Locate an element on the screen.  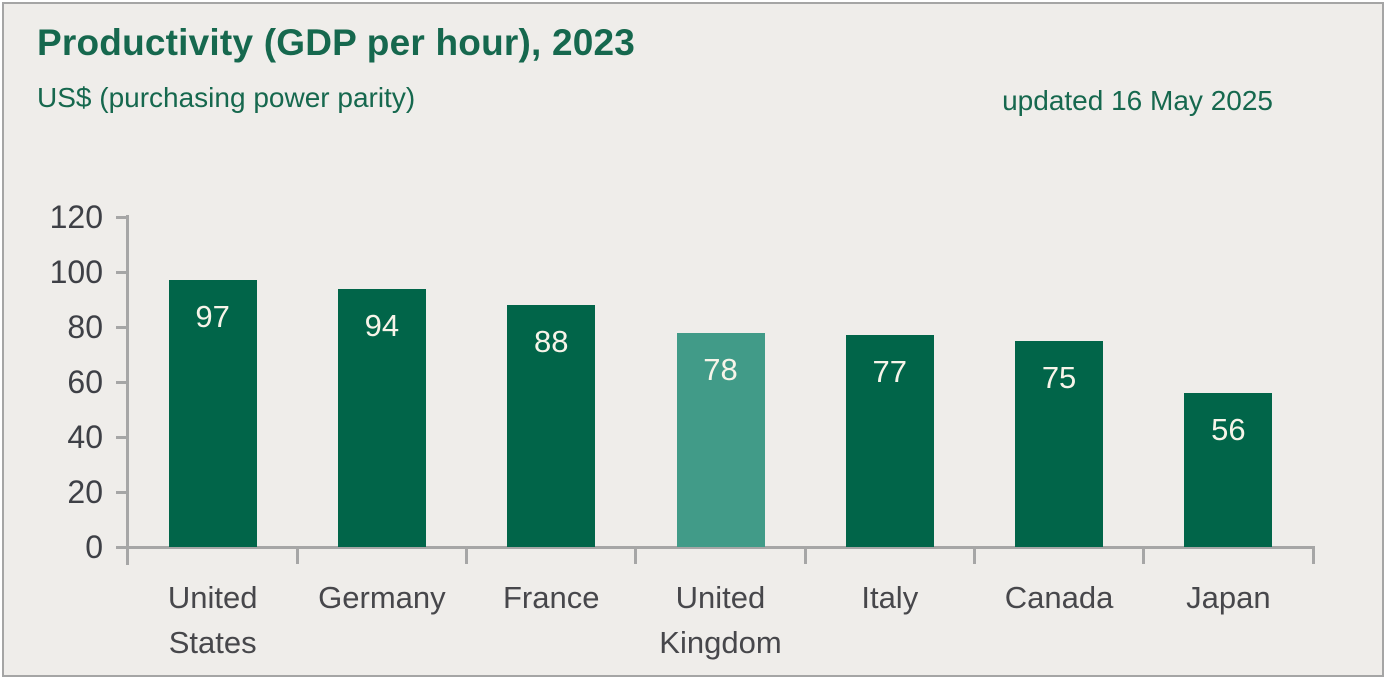
y-tick-label: 80 is located at coordinates (85, 327).